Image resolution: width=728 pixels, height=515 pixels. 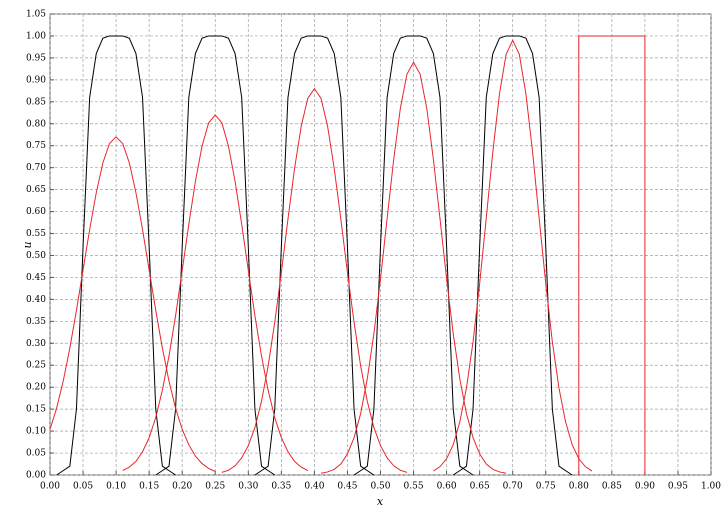 What do you see at coordinates (36, 80) in the screenshot?
I see `y-tick-label: 0.90` at bounding box center [36, 80].